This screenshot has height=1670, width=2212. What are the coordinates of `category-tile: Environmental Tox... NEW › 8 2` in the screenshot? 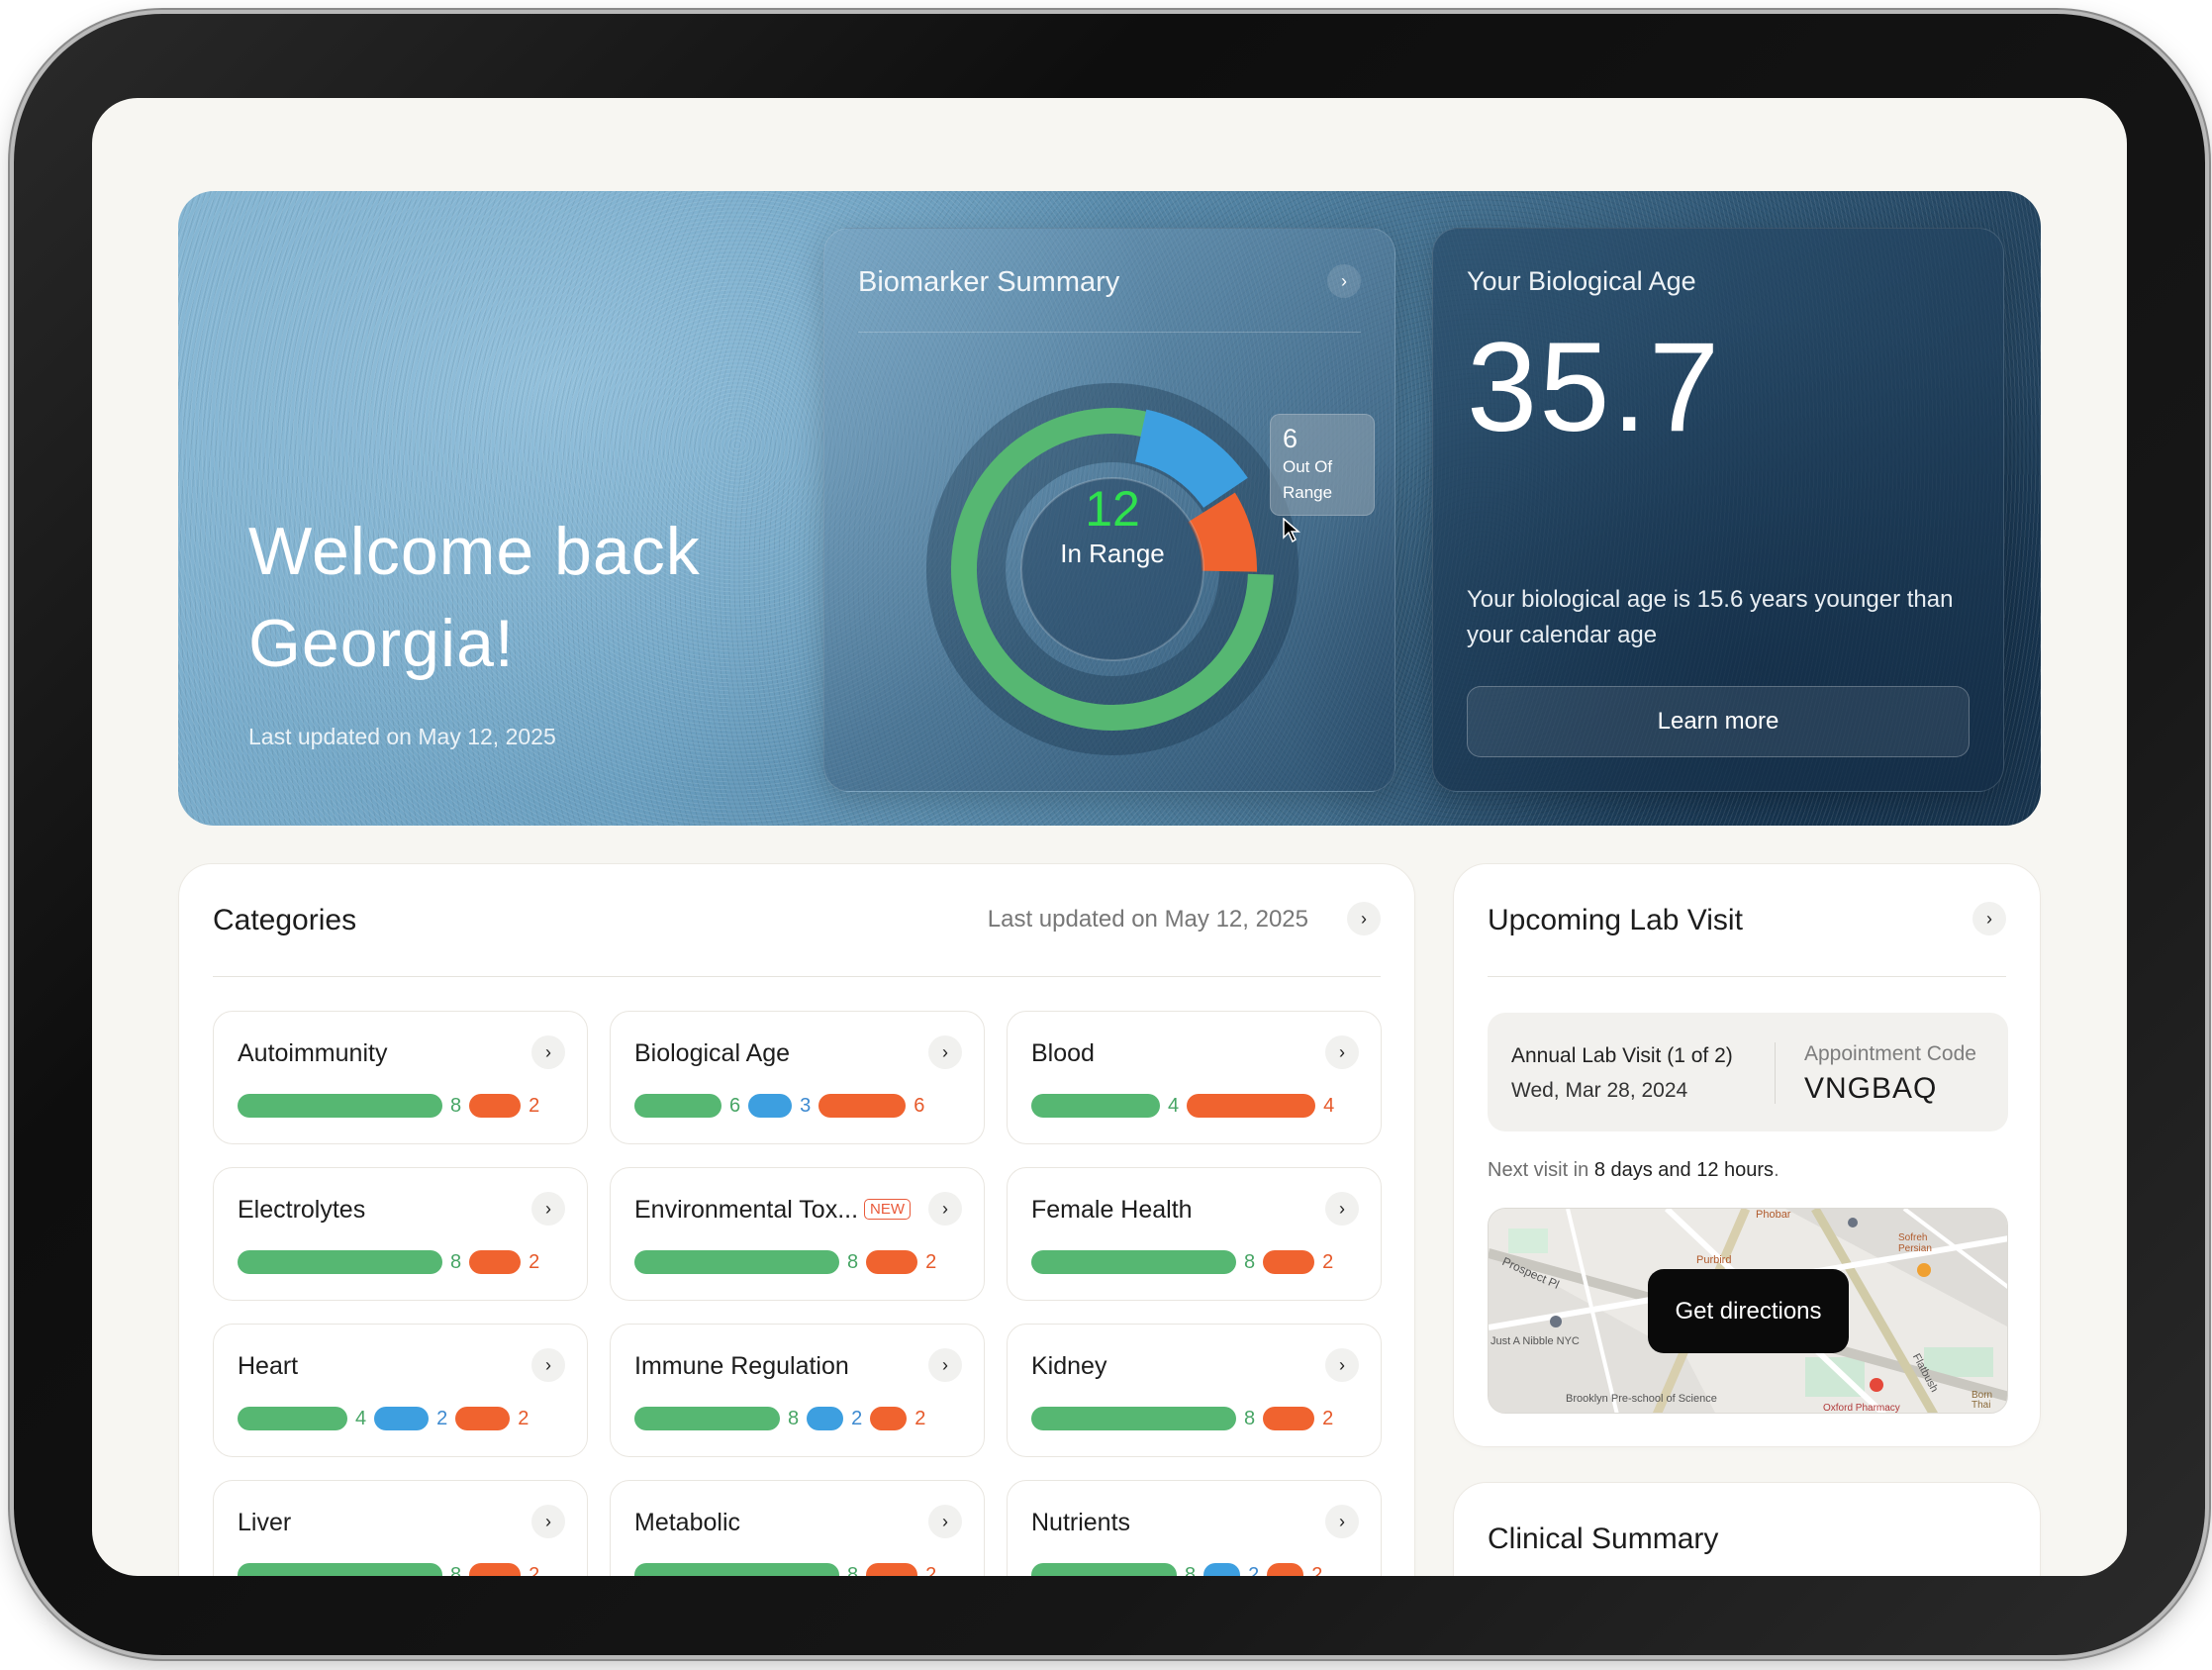 It's located at (797, 1234).